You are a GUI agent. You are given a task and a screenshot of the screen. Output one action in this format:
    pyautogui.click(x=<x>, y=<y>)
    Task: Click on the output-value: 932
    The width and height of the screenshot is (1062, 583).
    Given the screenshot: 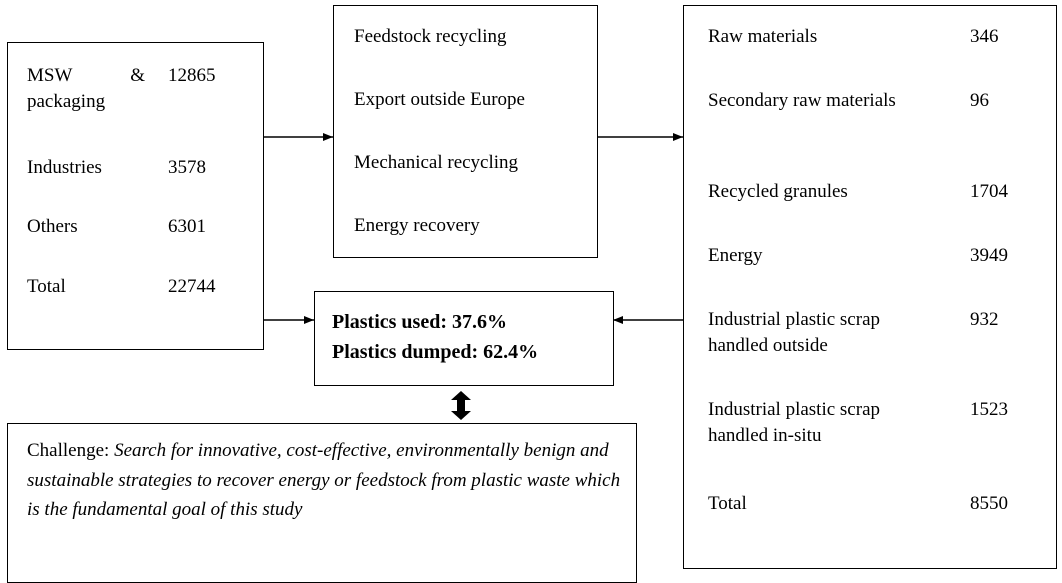 What is the action you would take?
    pyautogui.click(x=984, y=319)
    